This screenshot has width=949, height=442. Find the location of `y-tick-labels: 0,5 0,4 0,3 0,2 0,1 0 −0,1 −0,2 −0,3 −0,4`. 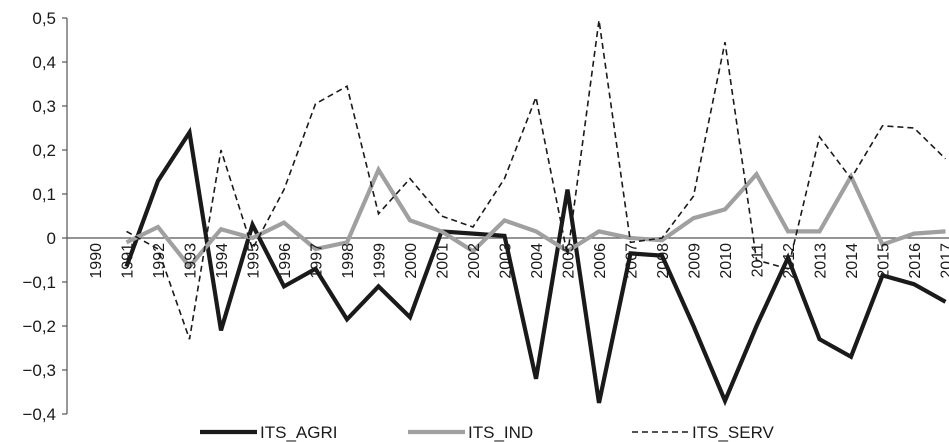

y-tick-labels: 0,5 0,4 0,3 0,2 0,1 0 −0,1 −0,2 −0,3 −0,4 is located at coordinates (39, 216).